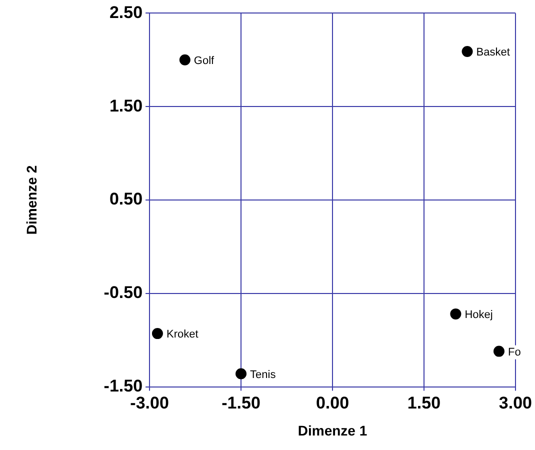 This screenshot has width=535, height=450. What do you see at coordinates (149, 403) in the screenshot?
I see `x-tick-label: -3.00` at bounding box center [149, 403].